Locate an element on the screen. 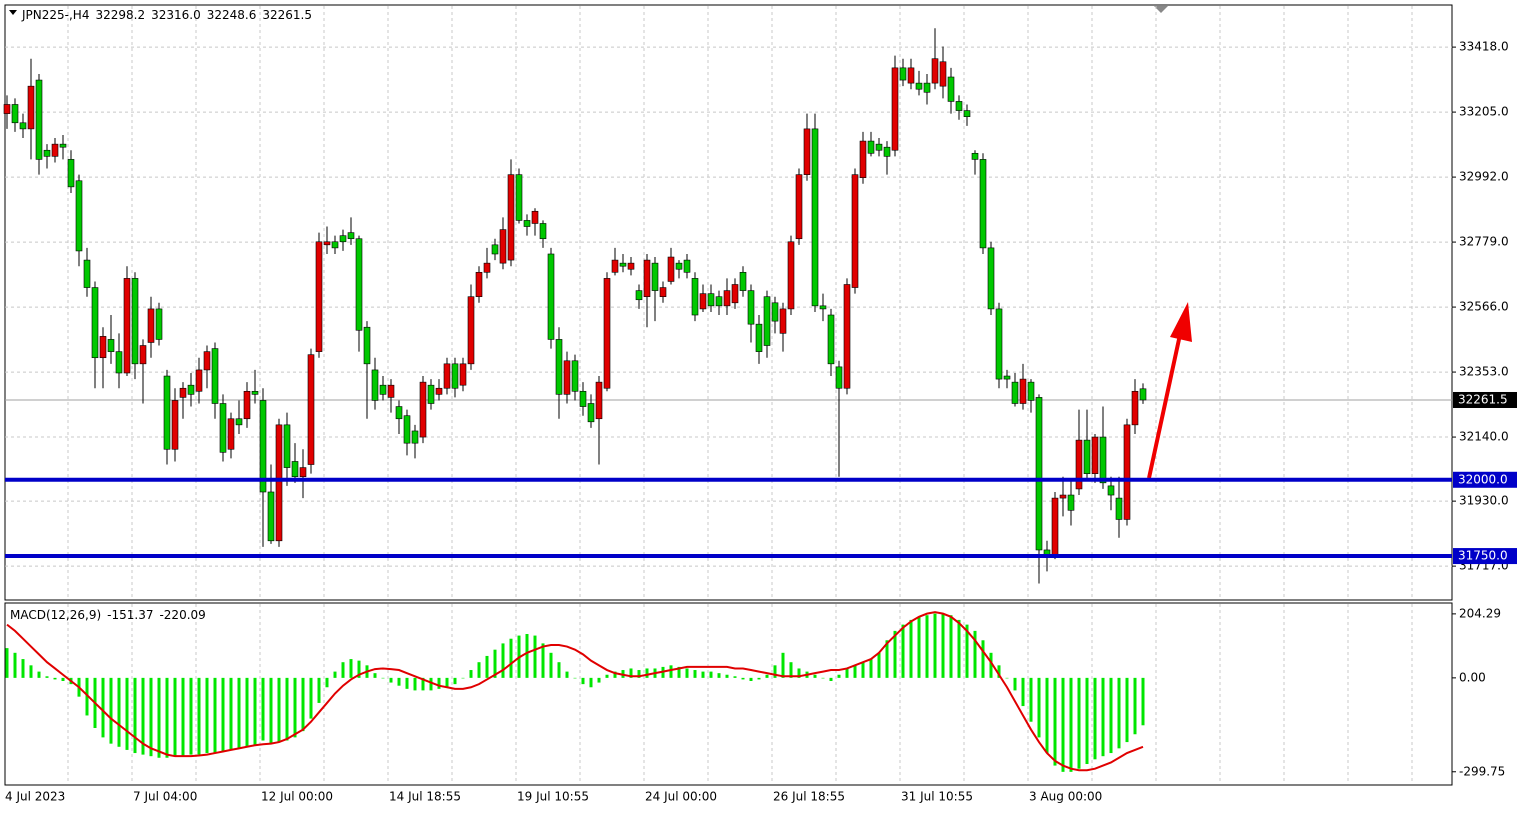 Image resolution: width=1526 pixels, height=813 pixels. title-value: 32298.2 is located at coordinates (120, 15).